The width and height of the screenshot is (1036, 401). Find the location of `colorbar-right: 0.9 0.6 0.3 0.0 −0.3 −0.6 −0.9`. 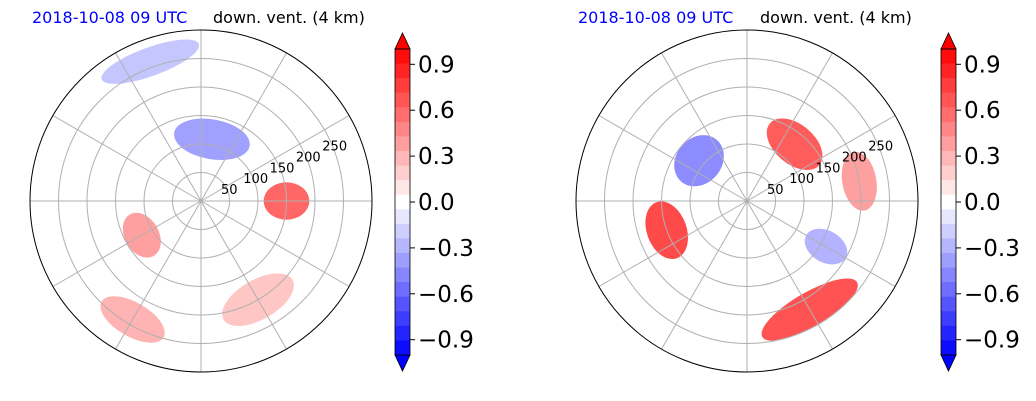

colorbar-right: 0.9 0.6 0.3 0.0 −0.3 −0.6 −0.9 is located at coordinates (980, 202).